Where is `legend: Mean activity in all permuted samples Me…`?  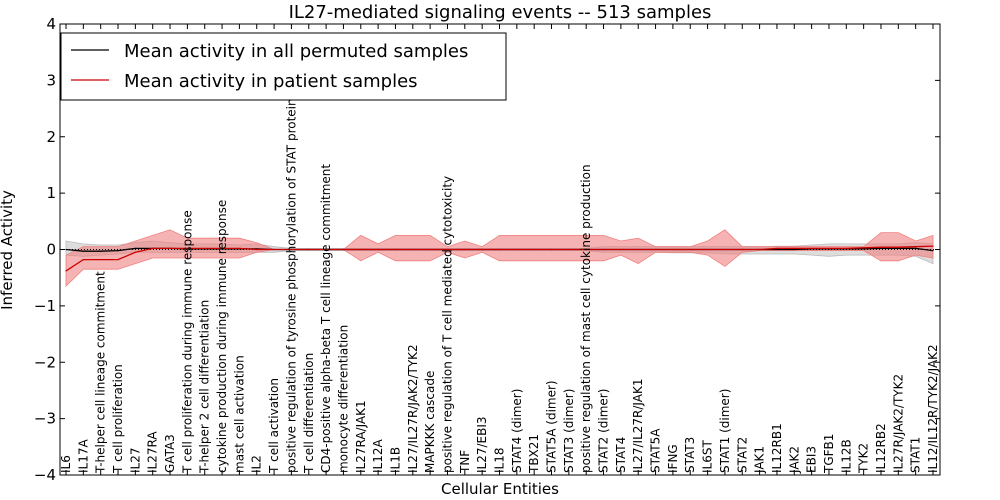 legend: Mean activity in all permuted samples Me… is located at coordinates (283, 66).